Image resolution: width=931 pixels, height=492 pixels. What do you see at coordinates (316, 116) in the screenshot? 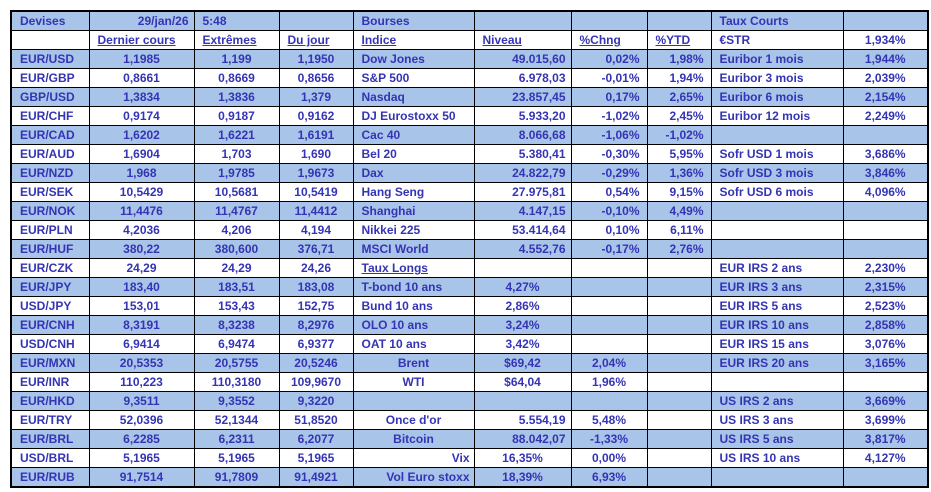
I see `currency-dujour: 0,9162` at bounding box center [316, 116].